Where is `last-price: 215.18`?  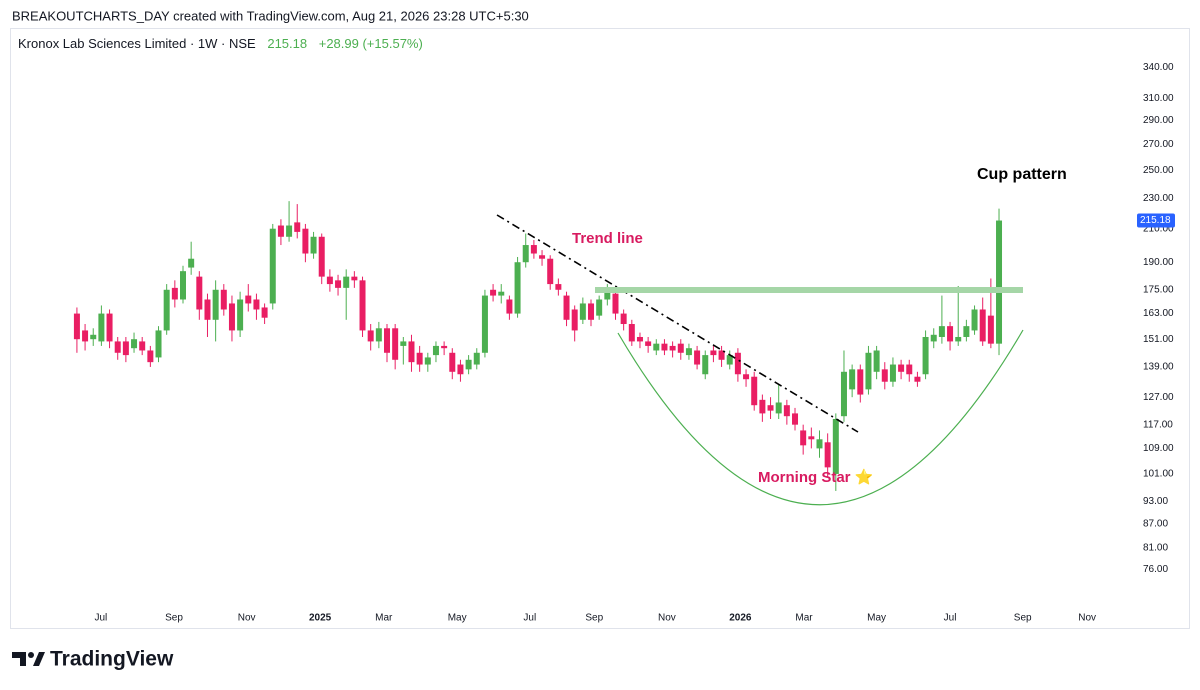 last-price: 215.18 is located at coordinates (287, 43).